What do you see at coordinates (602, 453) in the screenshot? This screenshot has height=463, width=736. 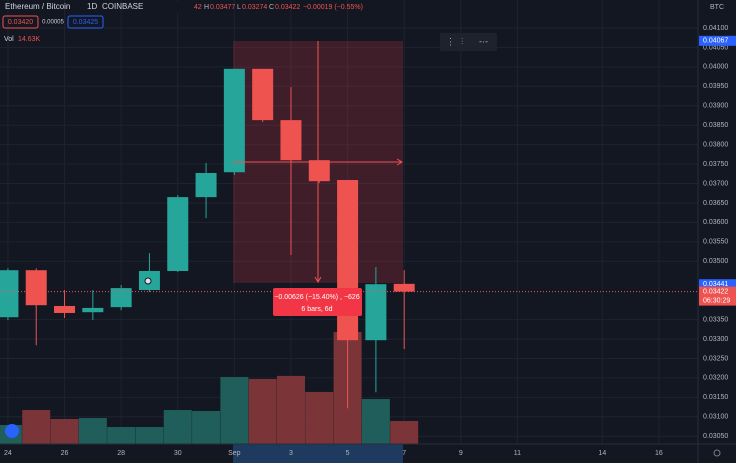 I see `x-tick-label: 14` at bounding box center [602, 453].